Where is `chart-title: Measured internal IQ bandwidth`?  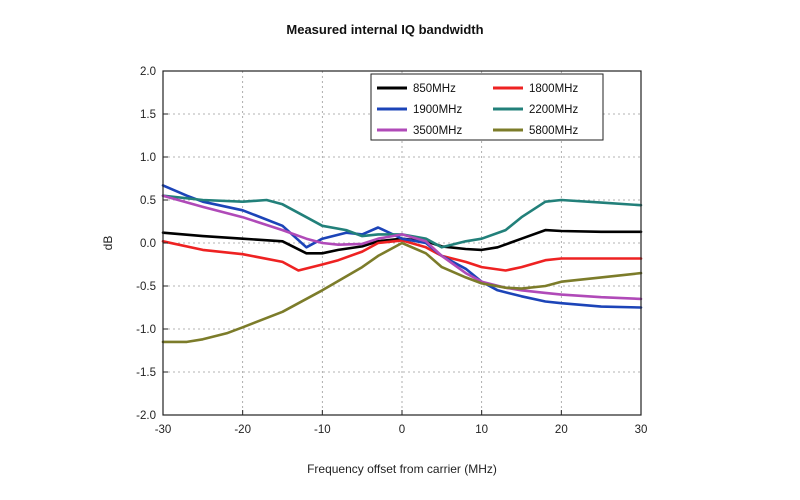
chart-title: Measured internal IQ bandwidth is located at coordinates (384, 29).